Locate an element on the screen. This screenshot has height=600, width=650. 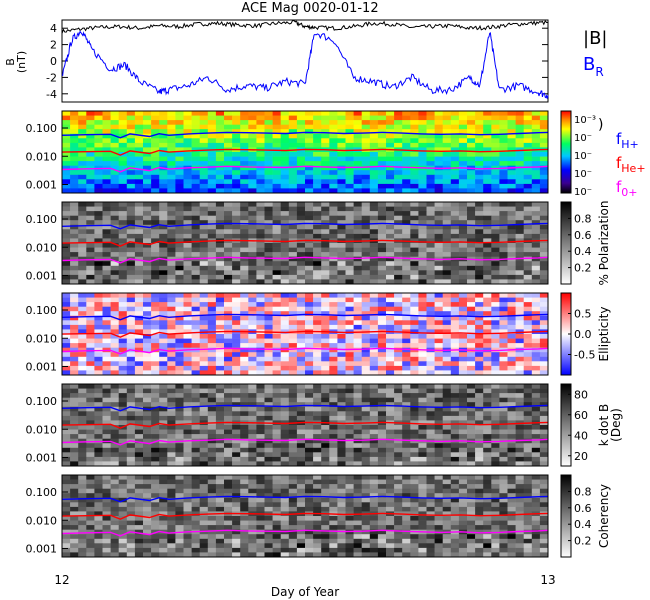
y-tick-label: -2 is located at coordinates (51, 77).